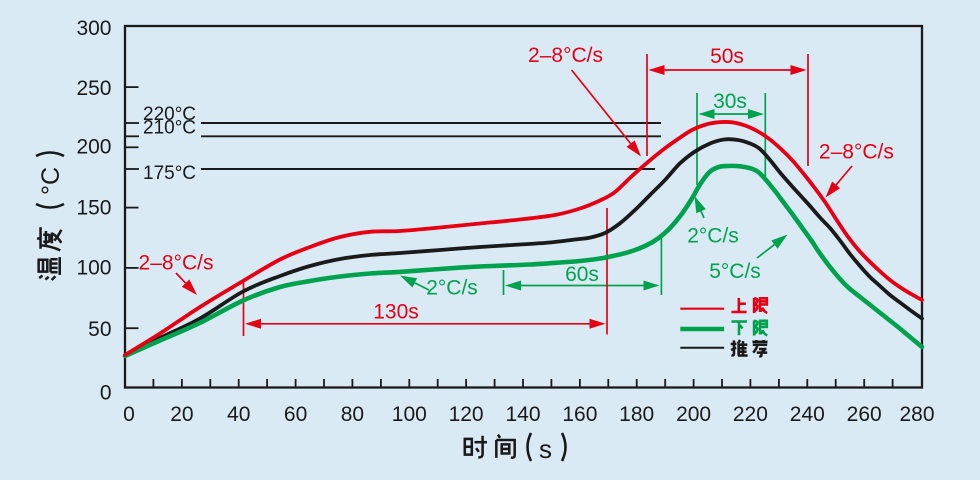  What do you see at coordinates (582, 274) in the screenshot?
I see `svg-text: 60s` at bounding box center [582, 274].